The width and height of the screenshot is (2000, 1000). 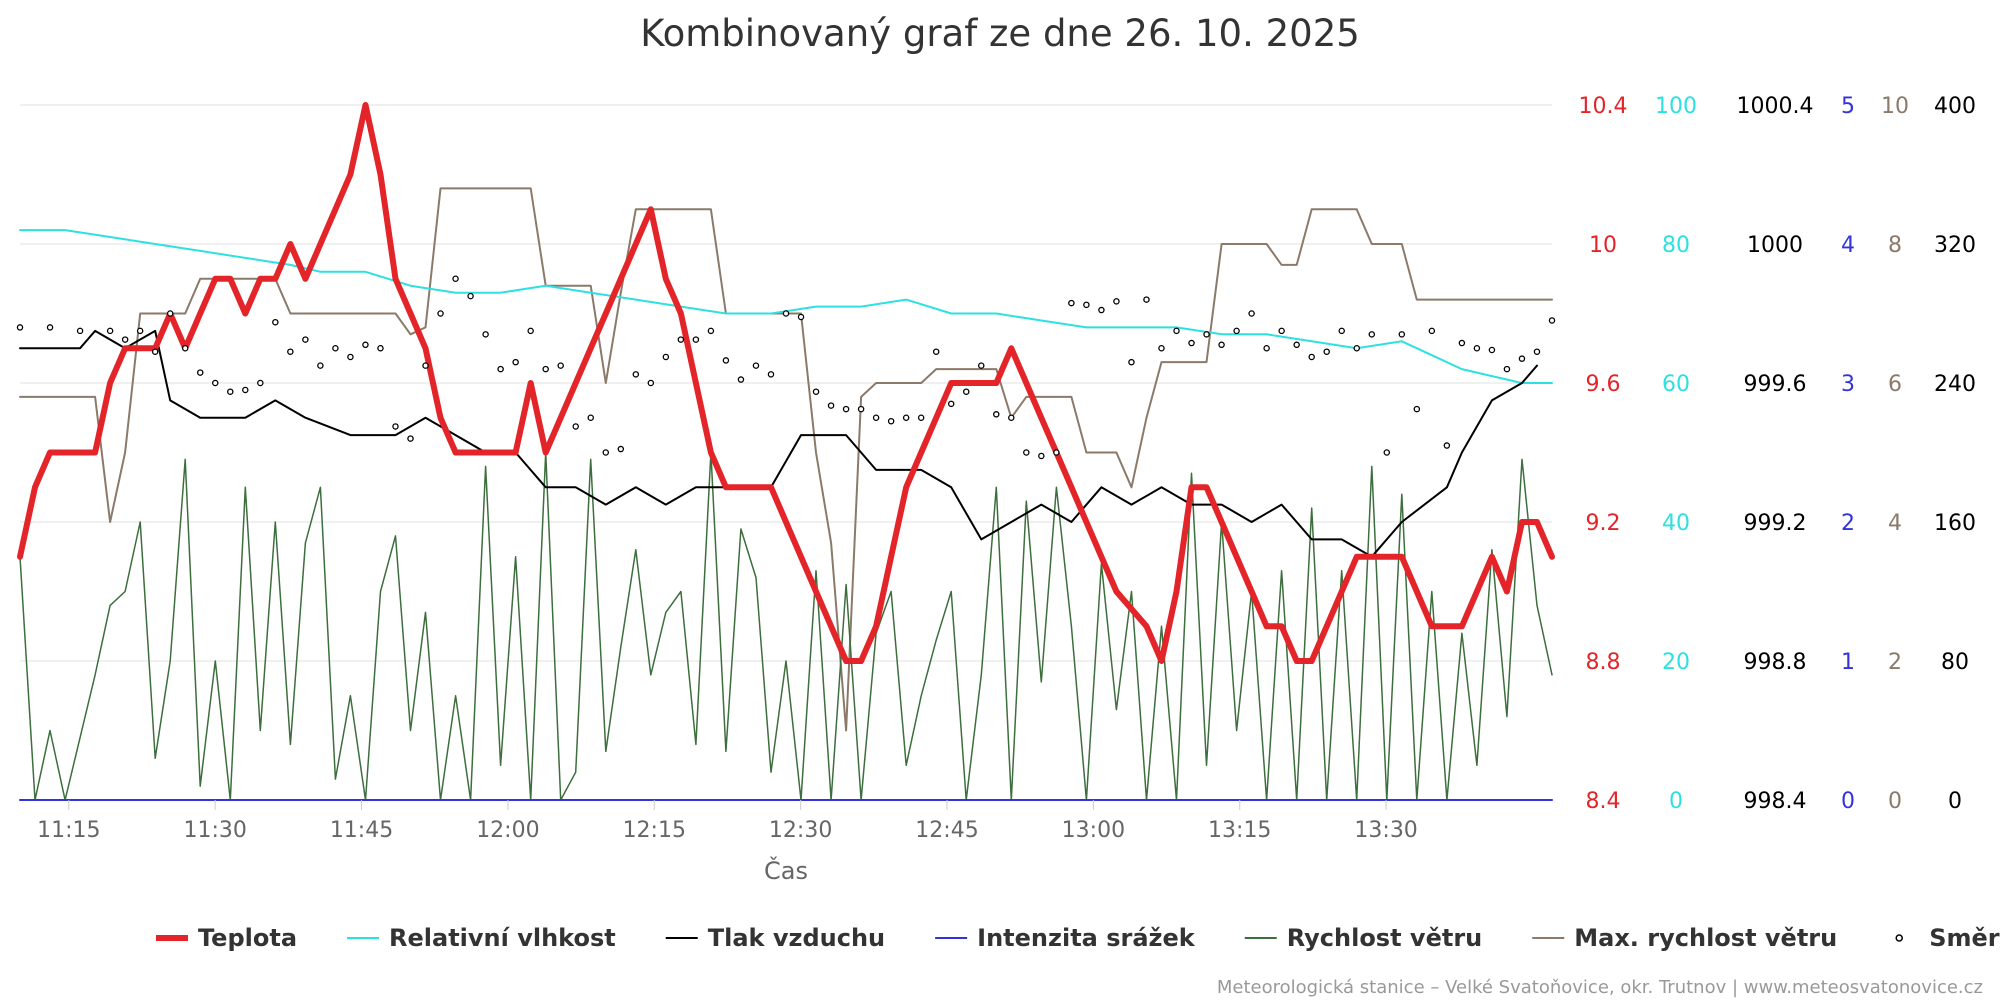 What do you see at coordinates (214, 830) in the screenshot?
I see `x-tick-label: 11:30` at bounding box center [214, 830].